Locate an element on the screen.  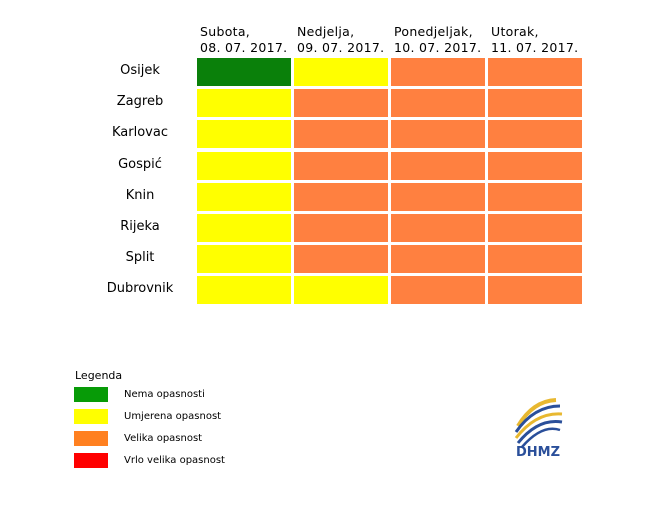
row-label: Karlovac is located at coordinates (140, 133).